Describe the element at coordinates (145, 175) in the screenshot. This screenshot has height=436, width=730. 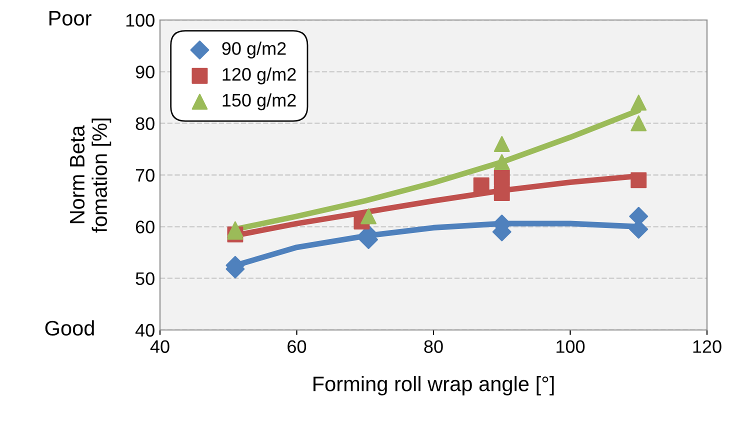
I see `y-tick-label: 70` at that location.